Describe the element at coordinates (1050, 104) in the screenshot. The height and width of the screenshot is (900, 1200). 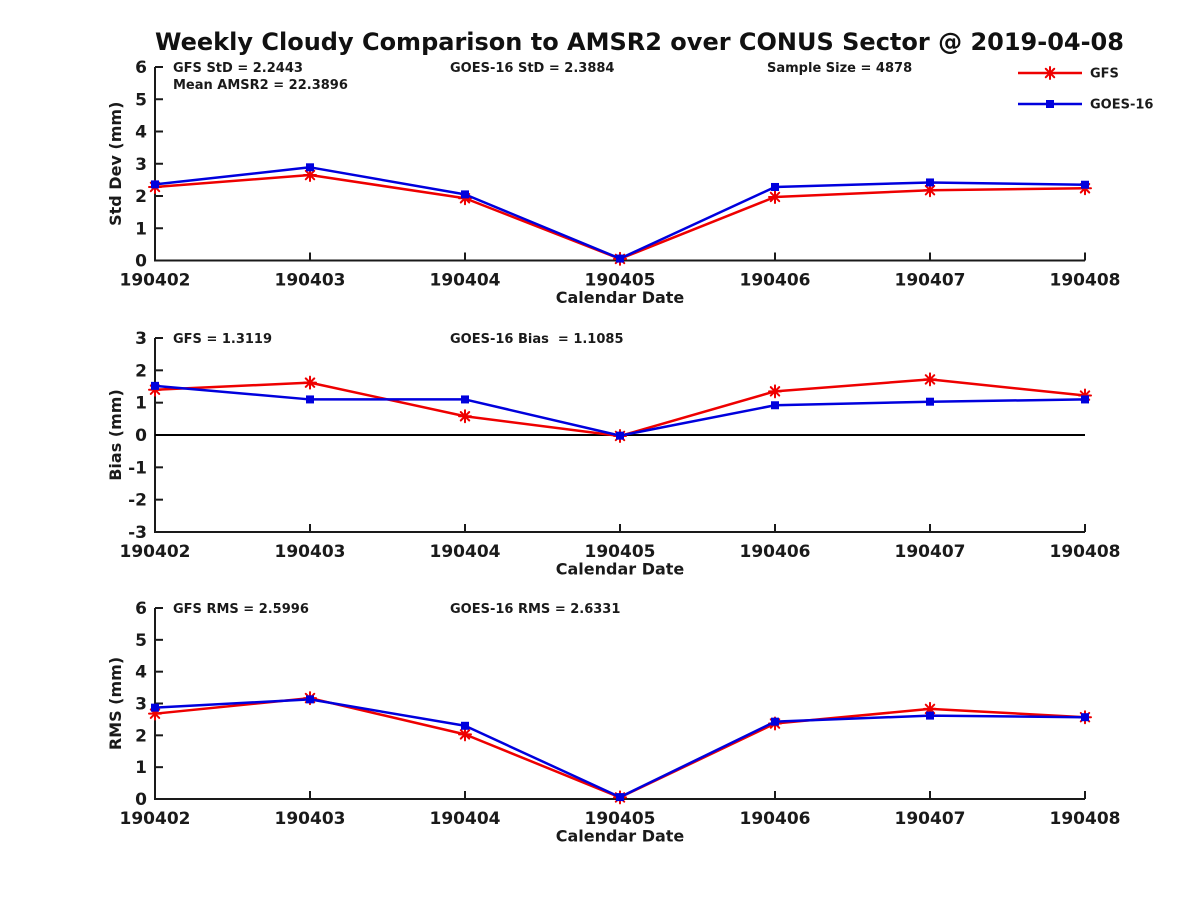
I see `legend-marker-goes16` at that location.